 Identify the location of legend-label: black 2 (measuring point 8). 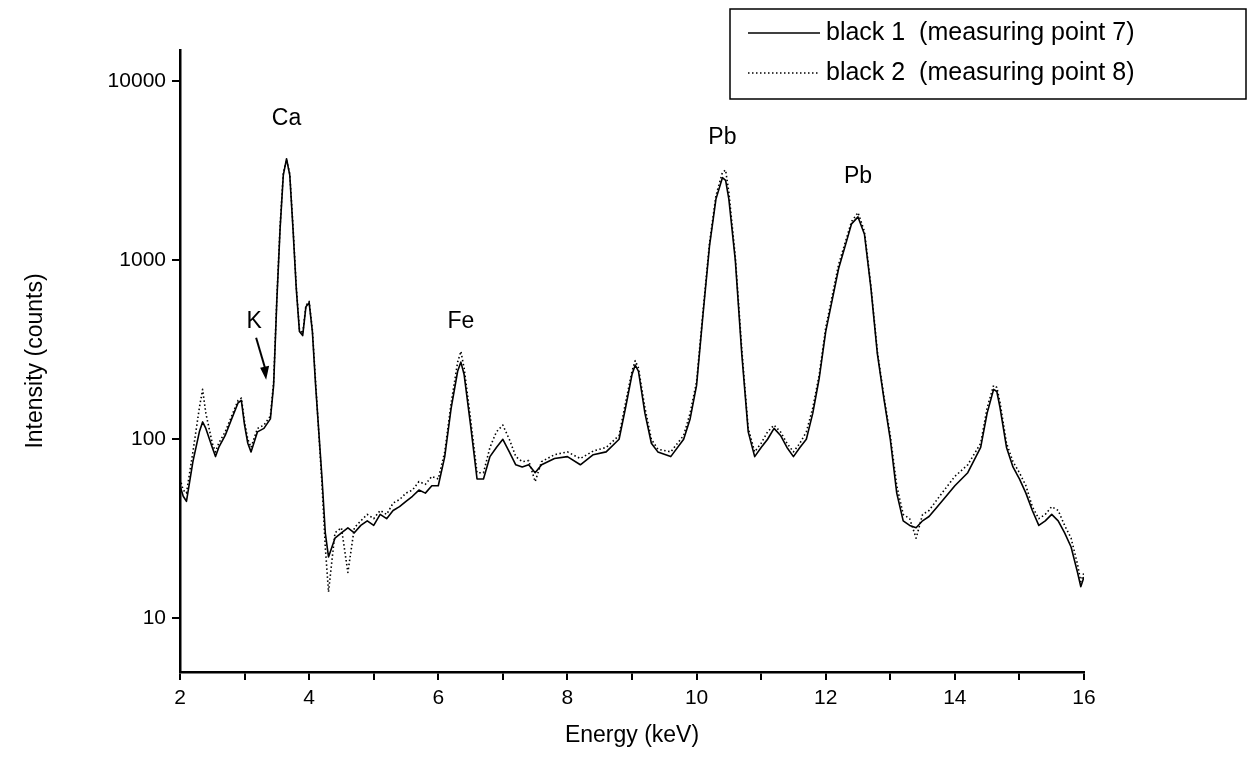
(980, 70).